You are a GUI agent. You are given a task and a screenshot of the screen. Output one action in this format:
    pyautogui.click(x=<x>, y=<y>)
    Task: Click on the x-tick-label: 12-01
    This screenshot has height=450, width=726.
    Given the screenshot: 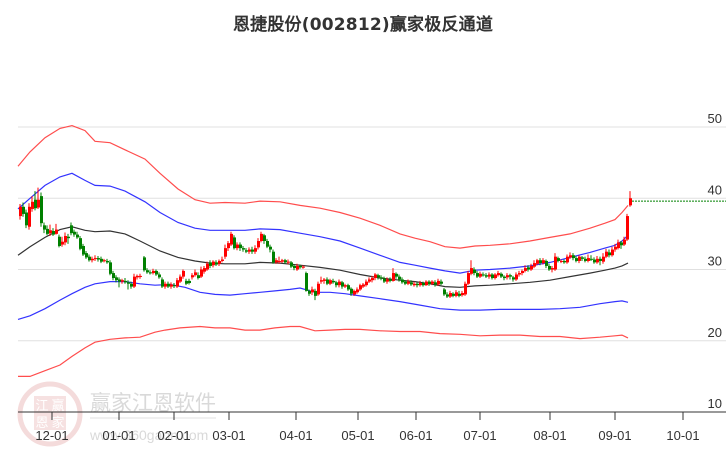 What is the action you would take?
    pyautogui.click(x=51, y=435)
    